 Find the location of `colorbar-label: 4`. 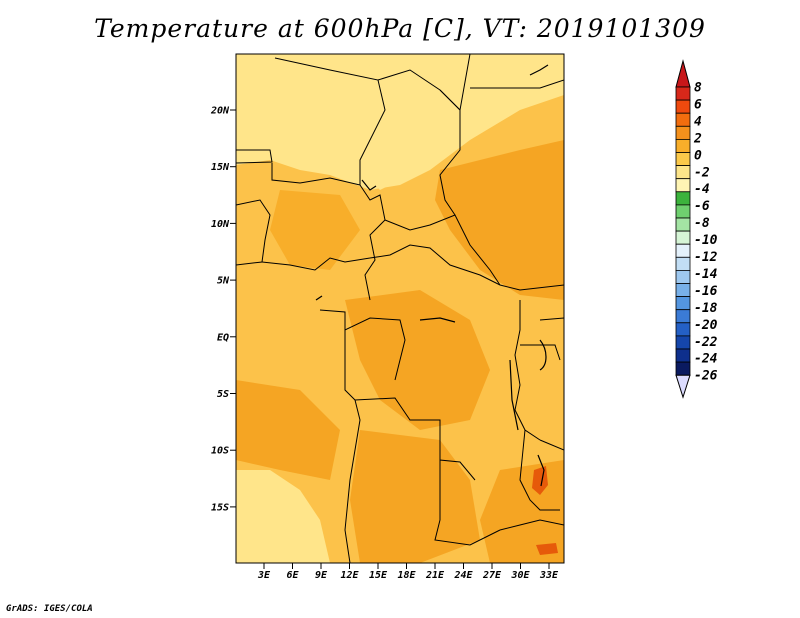

colorbar-label: 4 is located at coordinates (698, 121).